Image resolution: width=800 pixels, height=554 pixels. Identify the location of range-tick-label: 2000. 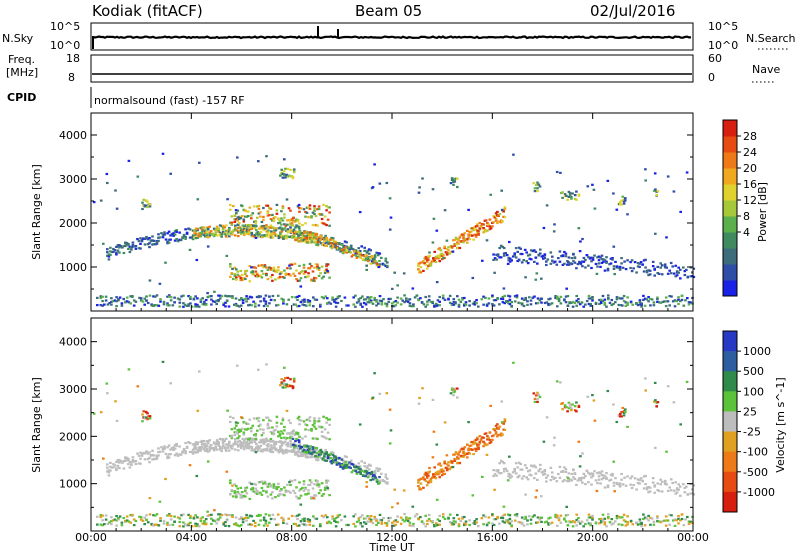
(73, 223).